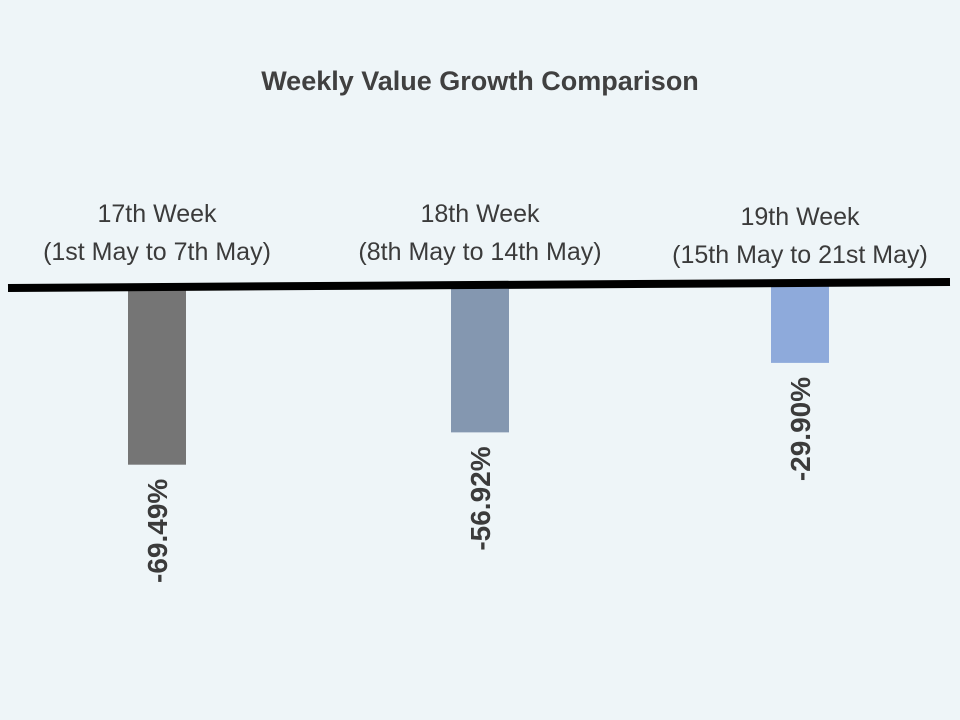  What do you see at coordinates (800, 429) in the screenshot?
I see `value-label-3: -29.90%` at bounding box center [800, 429].